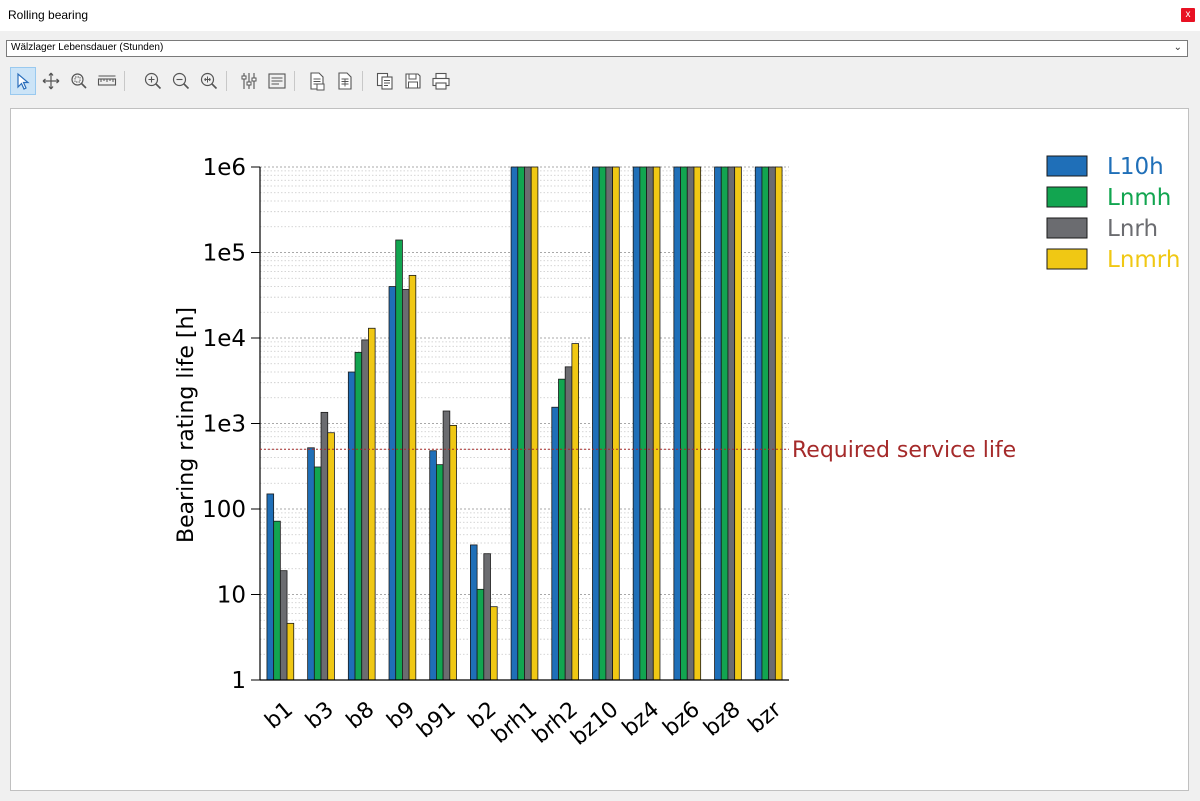 The width and height of the screenshot is (1200, 801). I want to click on y-tick-label: 100, so click(224, 510).